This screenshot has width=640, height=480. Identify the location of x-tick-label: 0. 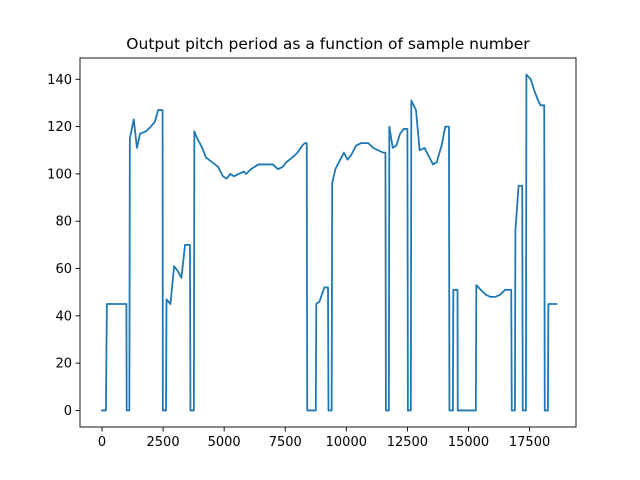
(102, 442).